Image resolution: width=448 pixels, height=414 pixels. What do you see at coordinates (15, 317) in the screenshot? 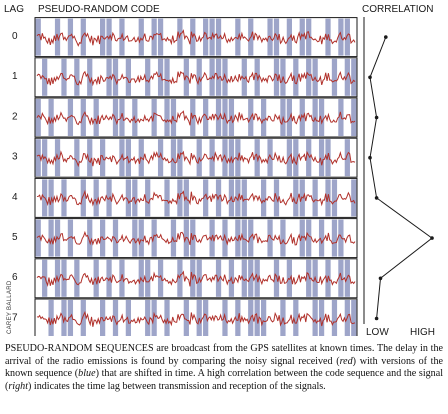
I see `lag-number: 7` at bounding box center [15, 317].